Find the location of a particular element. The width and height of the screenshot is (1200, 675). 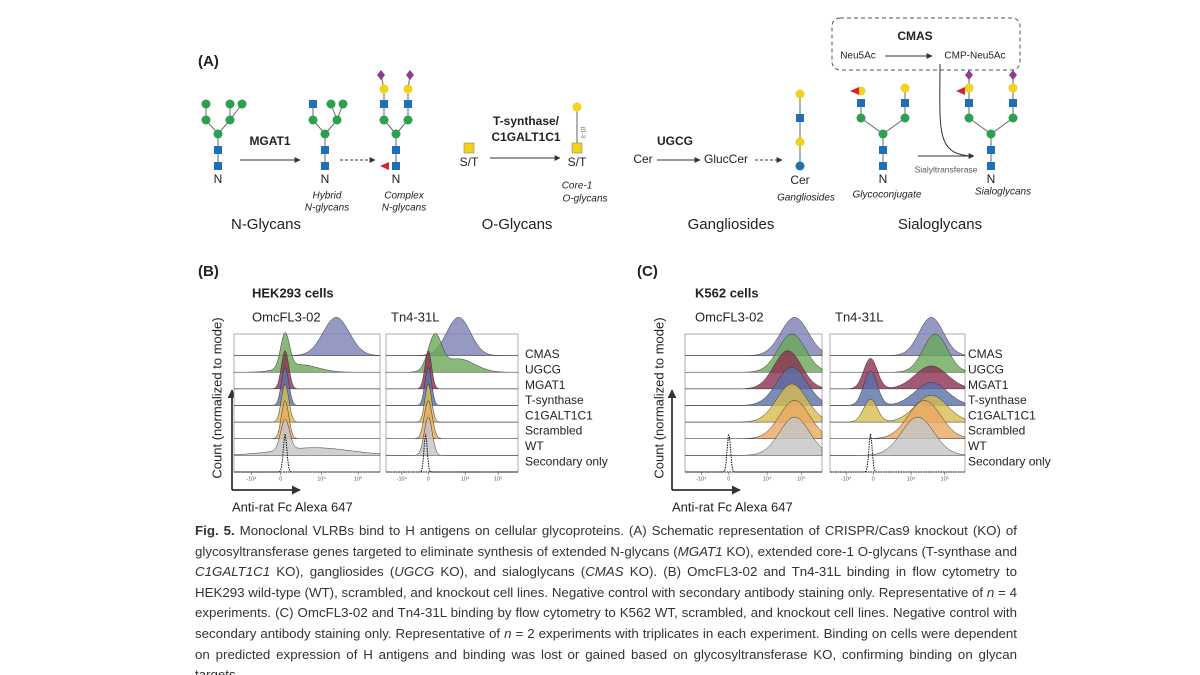

legend-entry: MGAT1 is located at coordinates (545, 385).